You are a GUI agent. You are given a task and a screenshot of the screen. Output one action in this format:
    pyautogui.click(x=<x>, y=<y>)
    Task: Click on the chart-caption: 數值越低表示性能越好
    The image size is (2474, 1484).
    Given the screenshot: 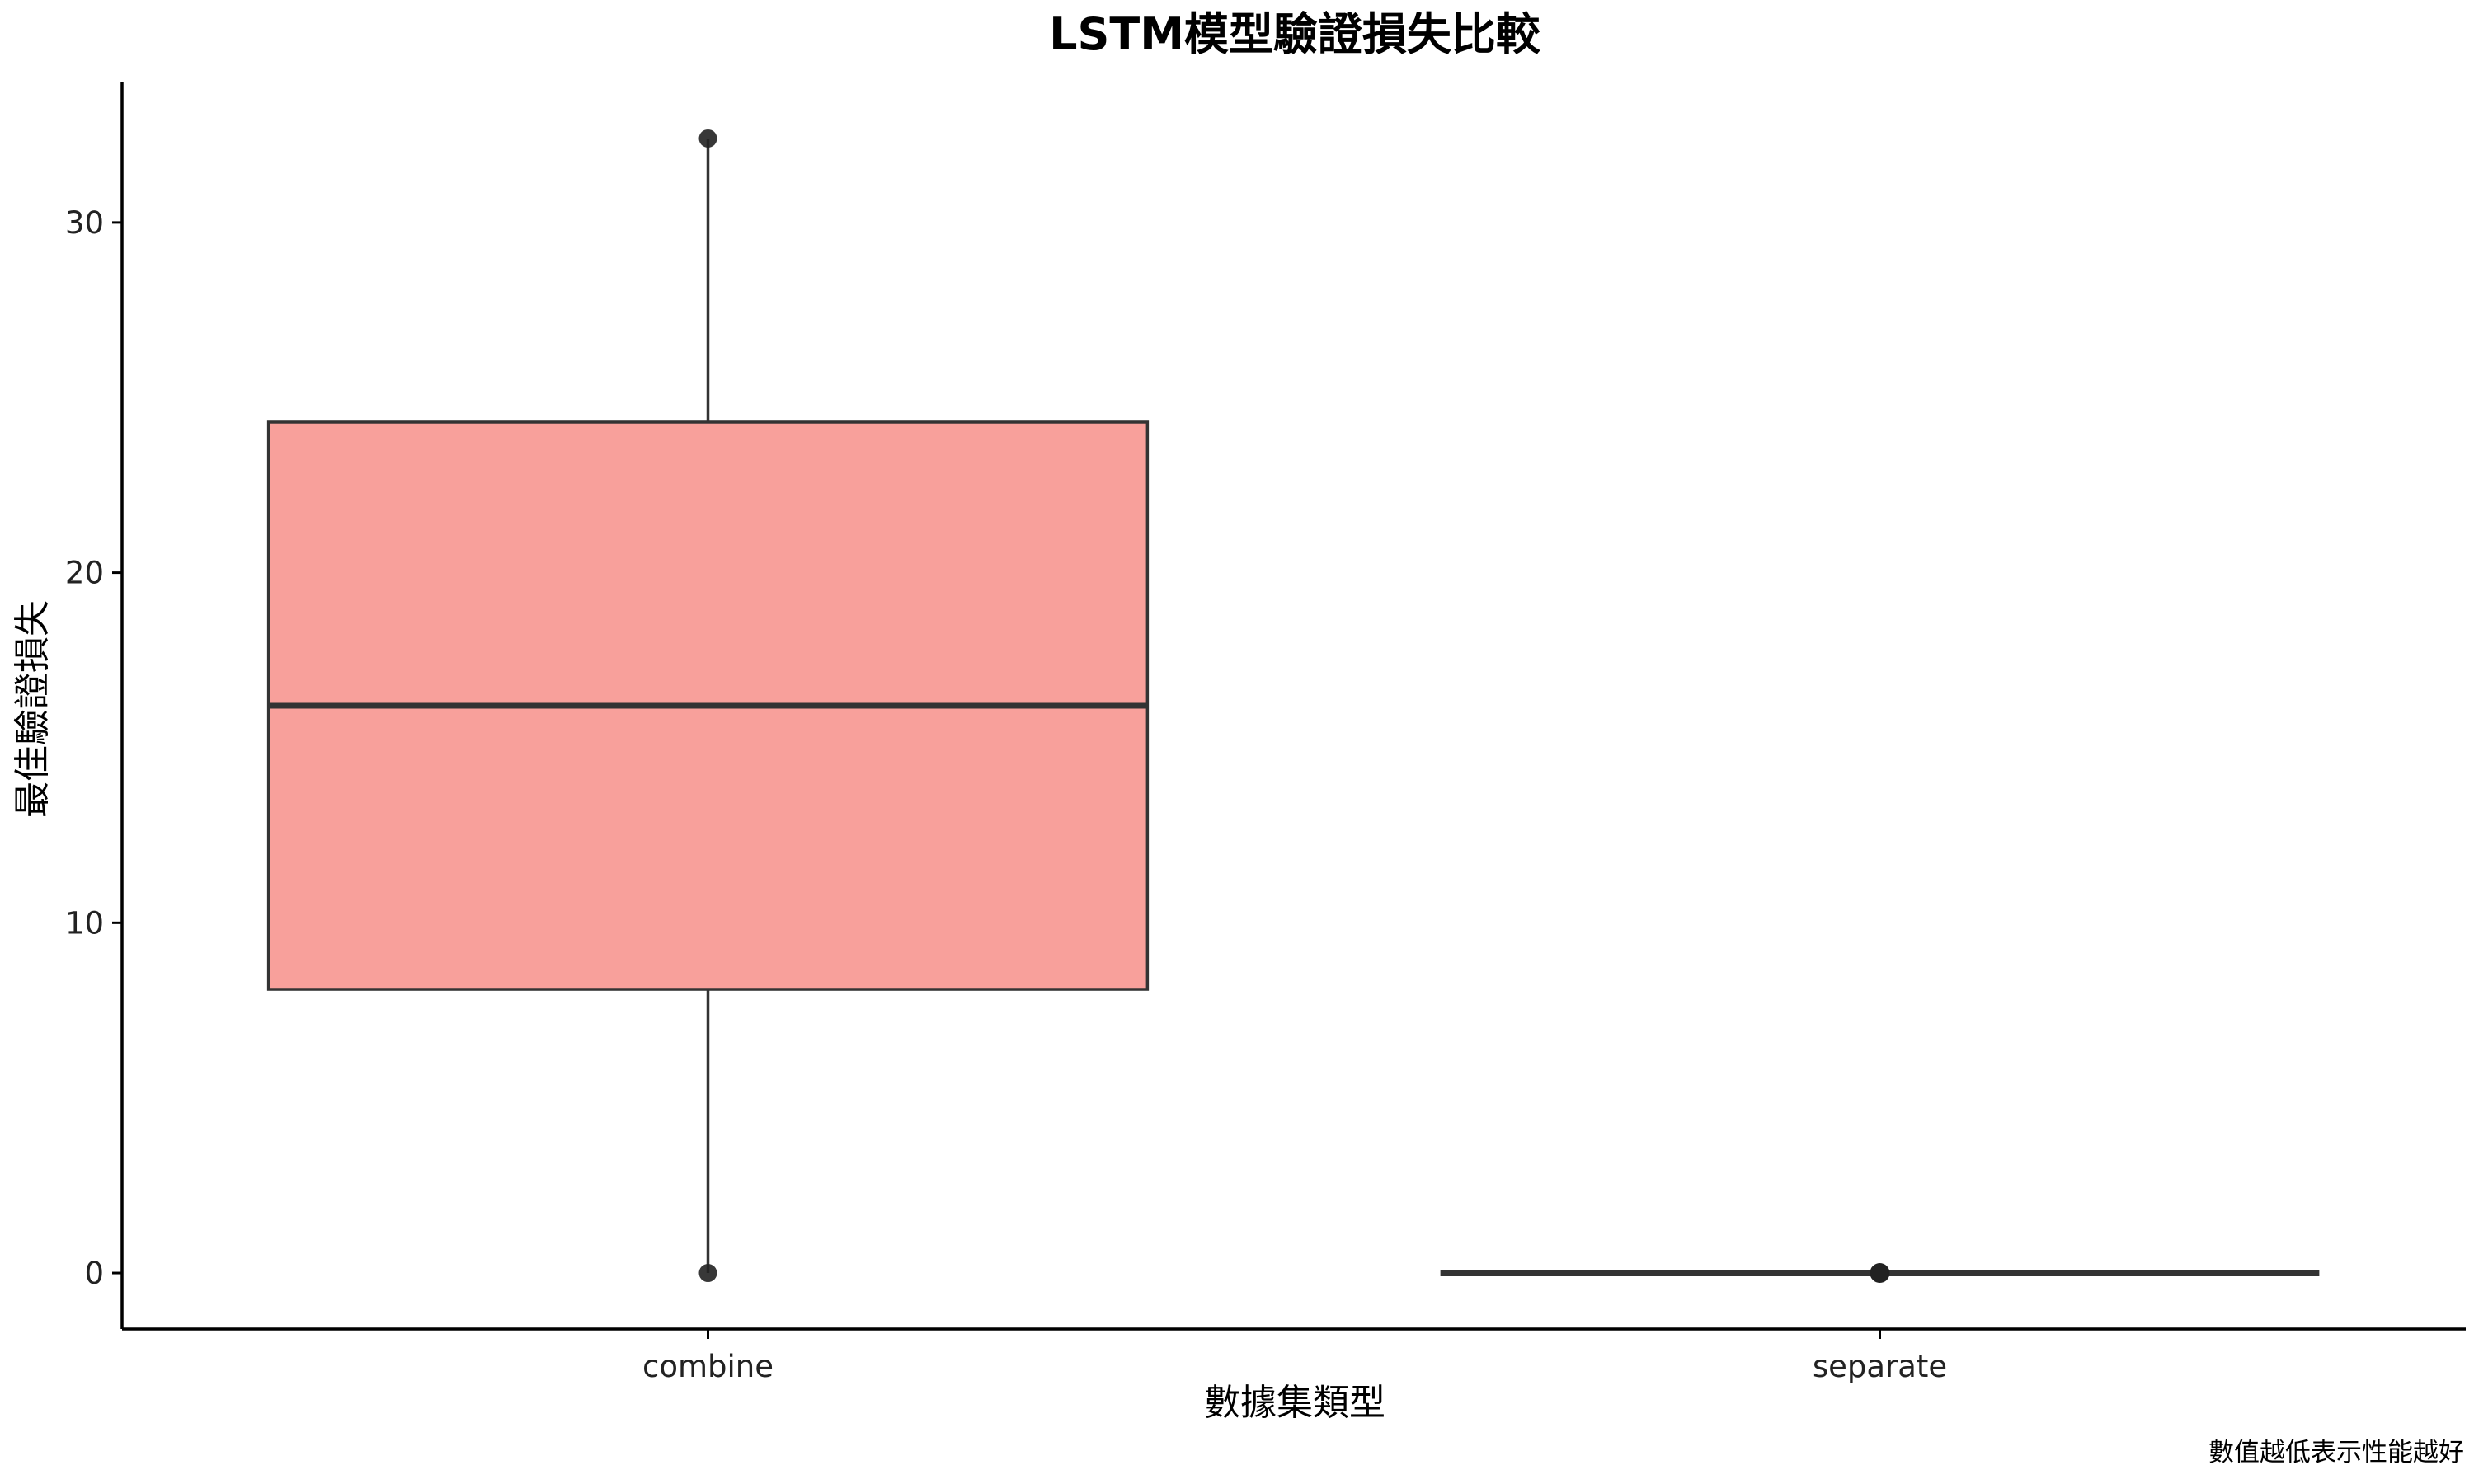 What is the action you would take?
    pyautogui.click(x=2336, y=1453)
    